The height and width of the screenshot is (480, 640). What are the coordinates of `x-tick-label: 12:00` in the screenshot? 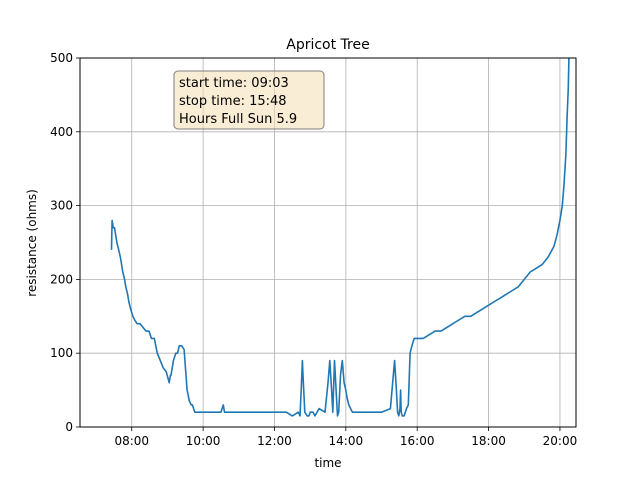 It's located at (274, 441).